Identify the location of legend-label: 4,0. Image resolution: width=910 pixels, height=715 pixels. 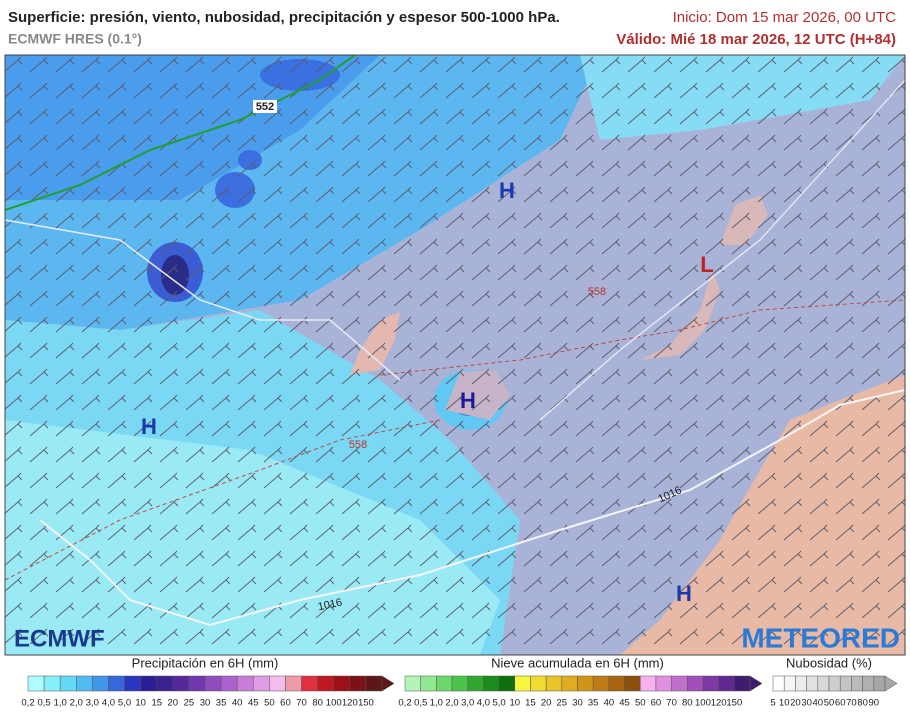
(483, 703).